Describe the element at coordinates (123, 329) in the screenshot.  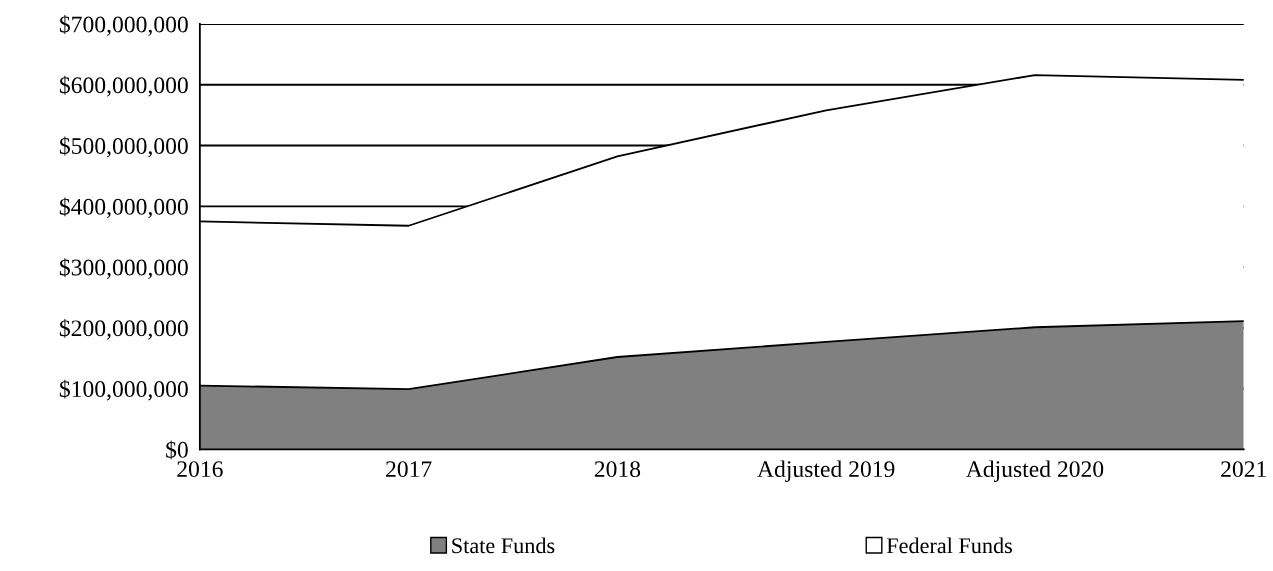
I see `y-tick-label: $200,000,000` at that location.